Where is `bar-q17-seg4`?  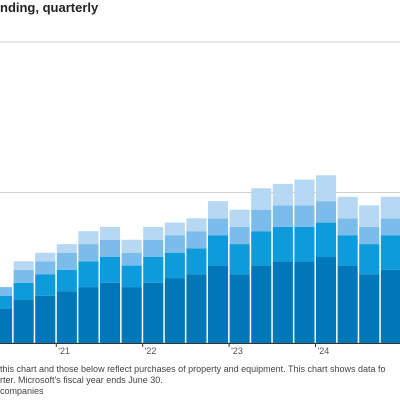
bar-q17-seg4 is located at coordinates (347, 207).